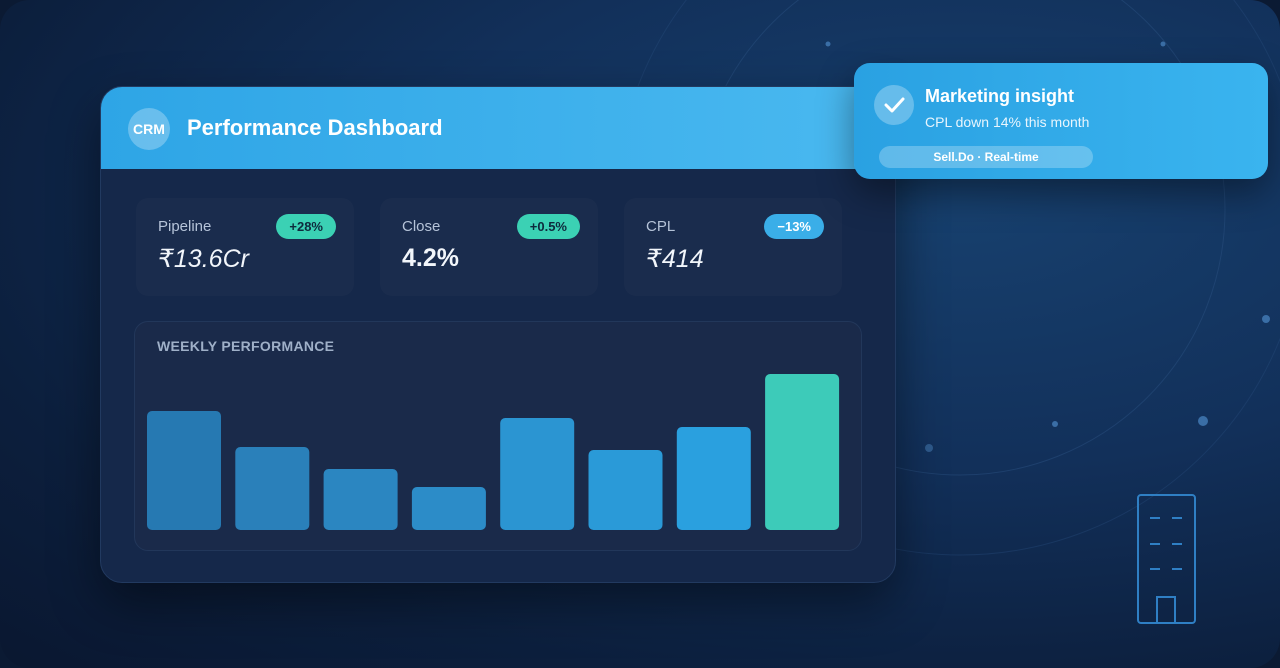  I want to click on chart-title: WEEKLY PERFORMANCE, so click(246, 346).